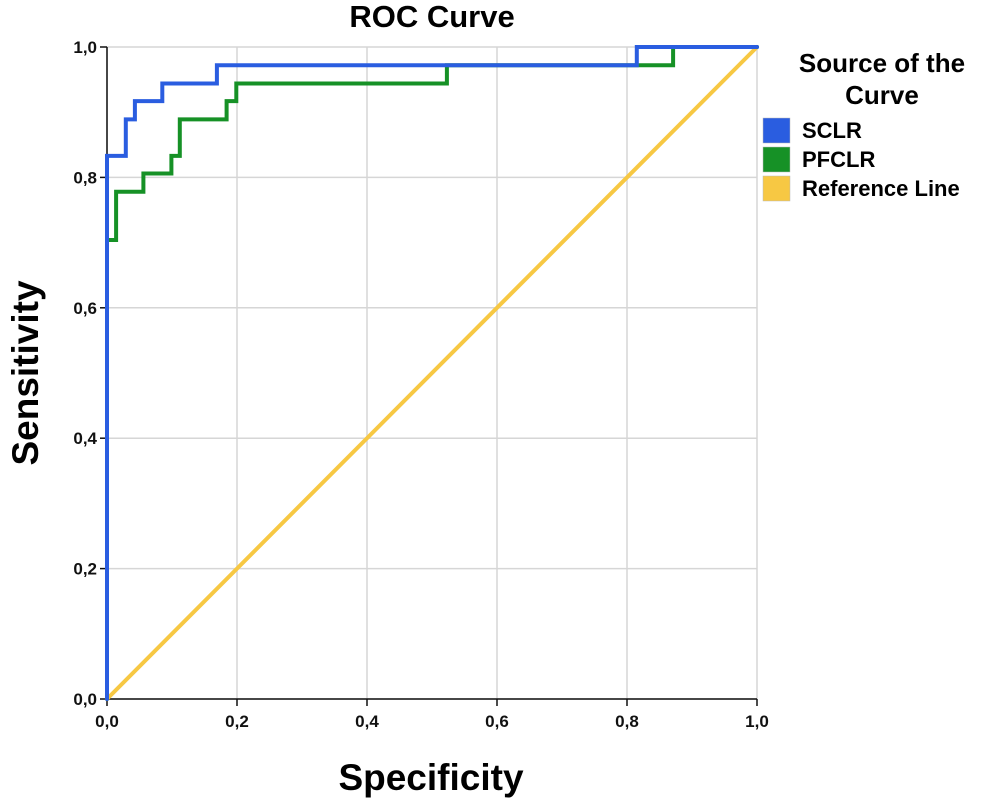 The width and height of the screenshot is (1000, 803). Describe the element at coordinates (881, 188) in the screenshot. I see `legend-label: Reference Line` at that location.